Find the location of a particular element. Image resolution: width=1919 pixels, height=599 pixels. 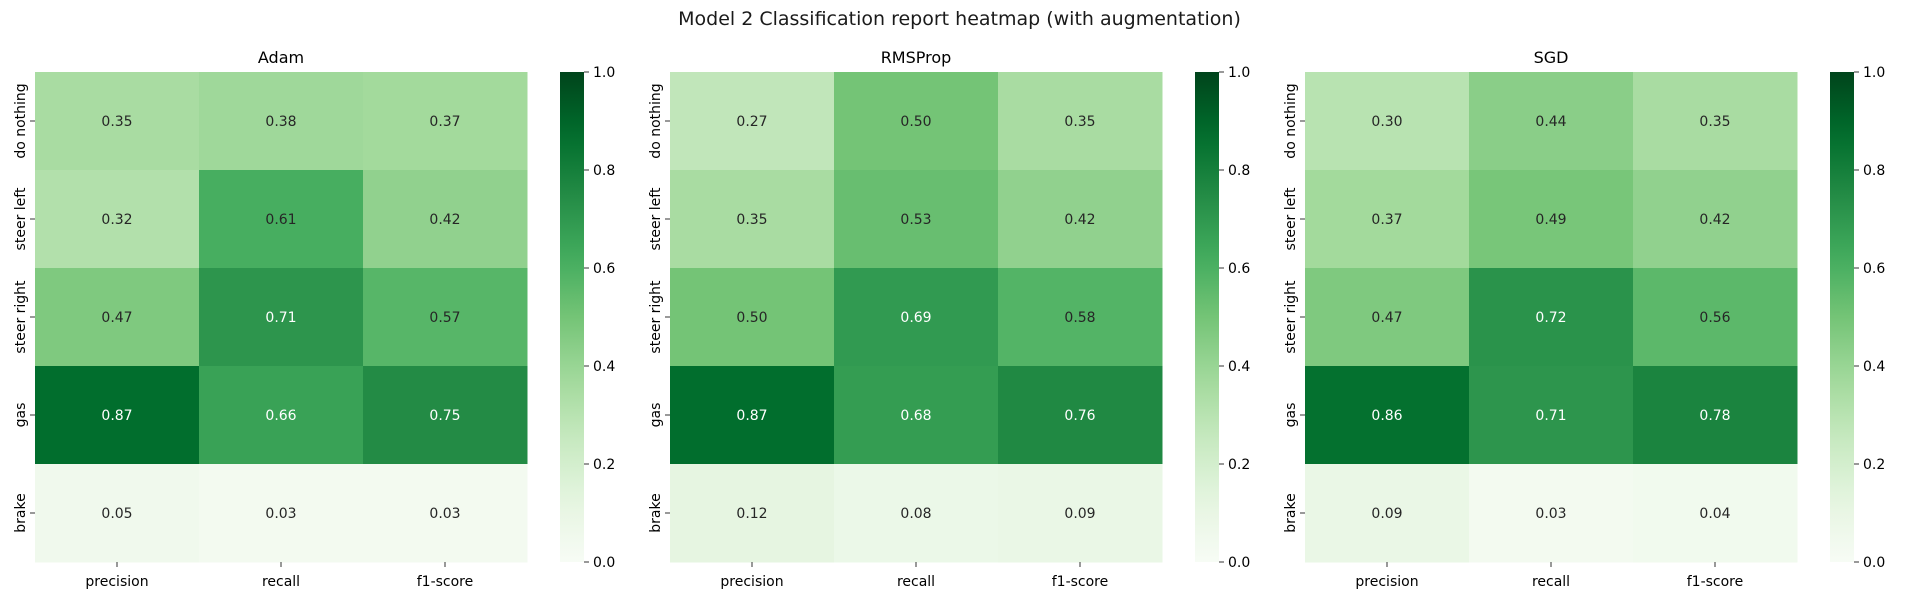

cell-value-label: 0.30 is located at coordinates (1386, 122).